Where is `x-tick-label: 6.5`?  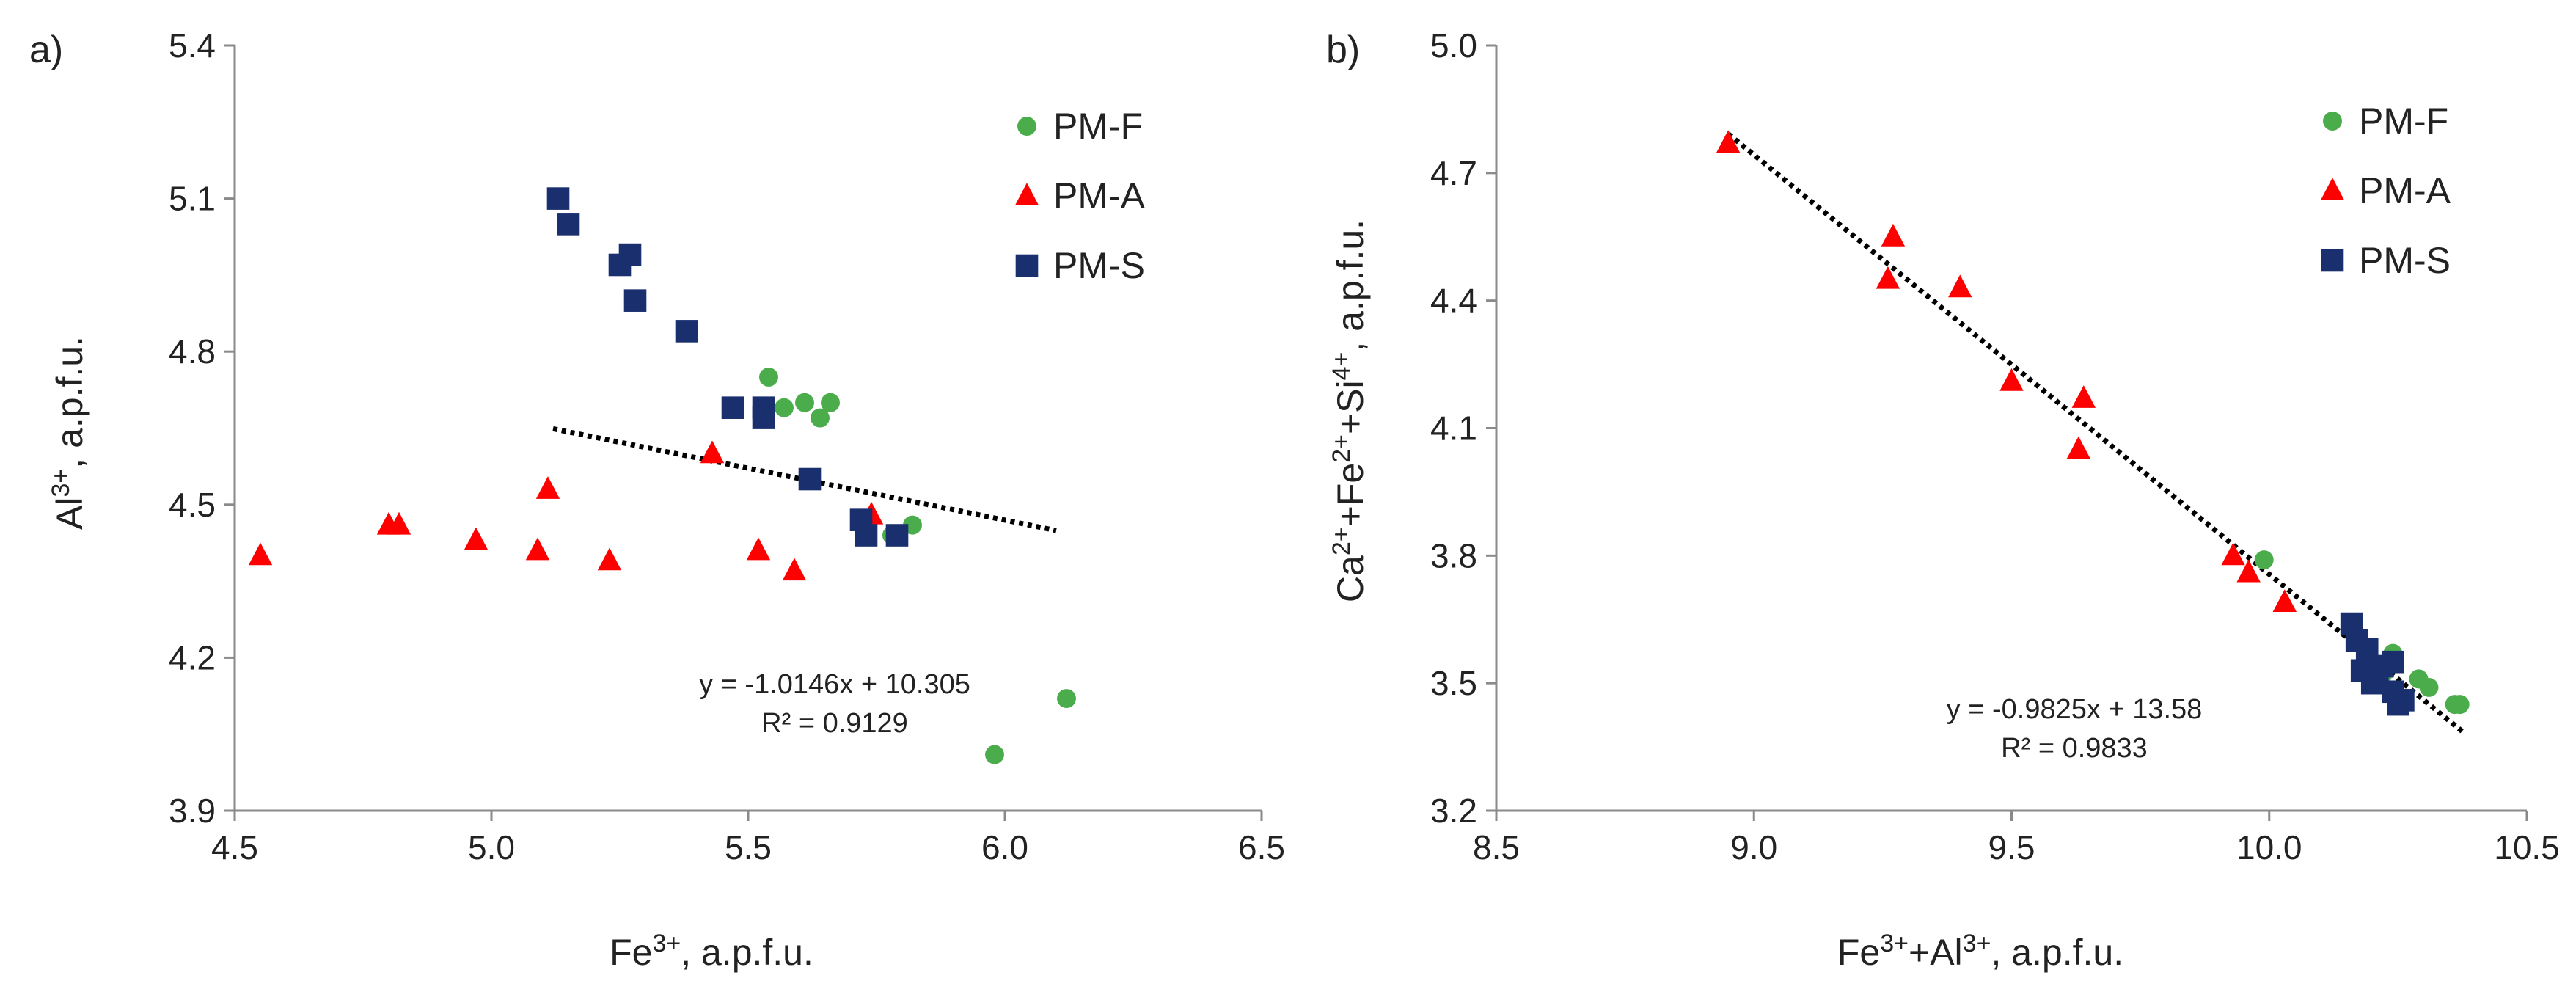
x-tick-label: 6.5 is located at coordinates (1261, 847).